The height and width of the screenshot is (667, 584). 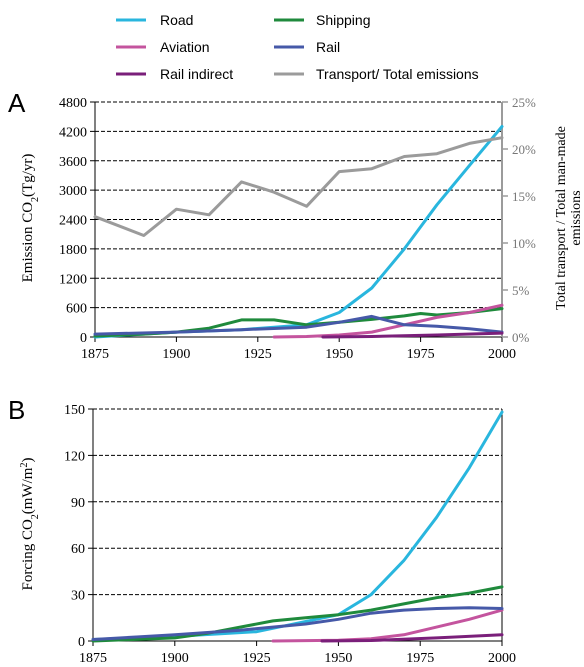 What do you see at coordinates (298, 186) in the screenshot?
I see `panel-a-series-transport-total-emissions` at bounding box center [298, 186].